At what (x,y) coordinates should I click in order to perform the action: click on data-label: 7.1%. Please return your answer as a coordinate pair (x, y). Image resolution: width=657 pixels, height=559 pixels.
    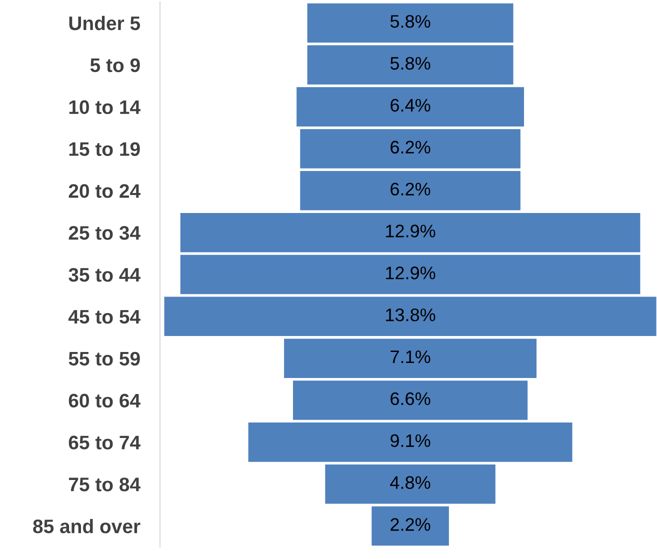
    Looking at the image, I should click on (410, 357).